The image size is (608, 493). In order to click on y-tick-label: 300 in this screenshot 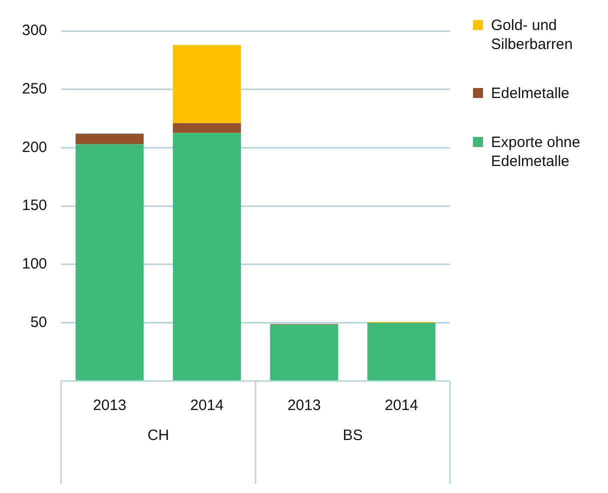, I will do `click(35, 31)`.